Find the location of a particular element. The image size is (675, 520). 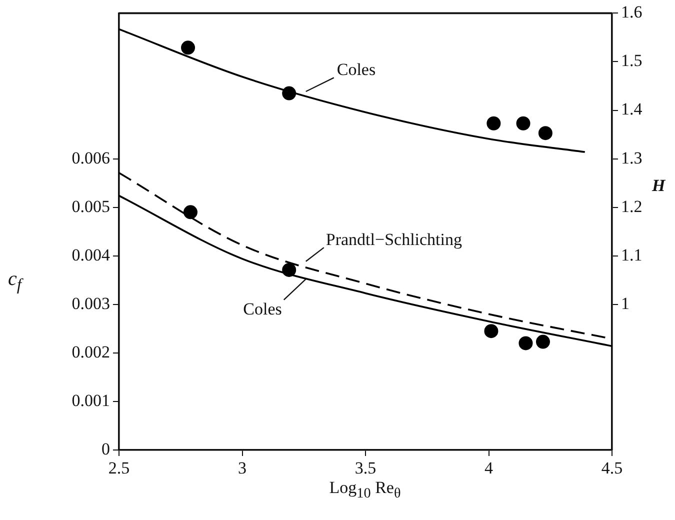

y-tick-label: 0.003 is located at coordinates (91, 303).